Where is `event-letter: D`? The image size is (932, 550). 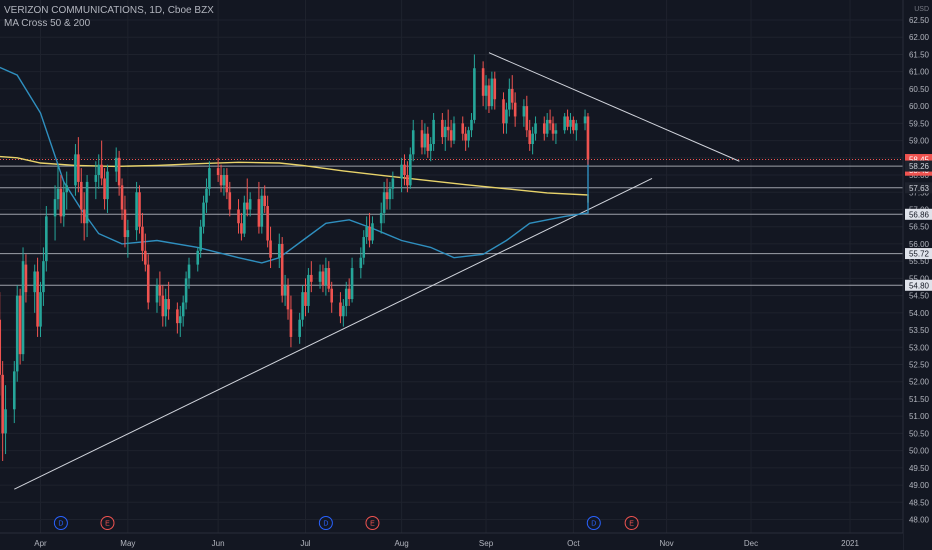
event-letter: D is located at coordinates (60, 524).